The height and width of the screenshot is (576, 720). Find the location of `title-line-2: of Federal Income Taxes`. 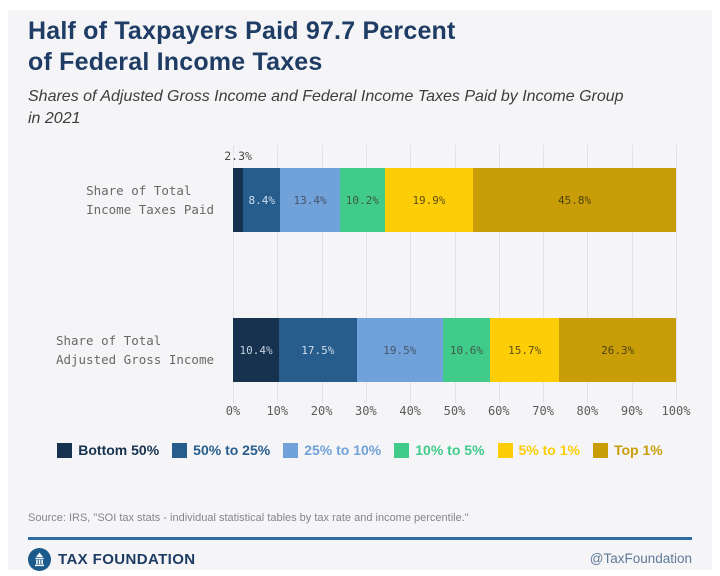

title-line-2: of Federal Income Taxes is located at coordinates (175, 62).